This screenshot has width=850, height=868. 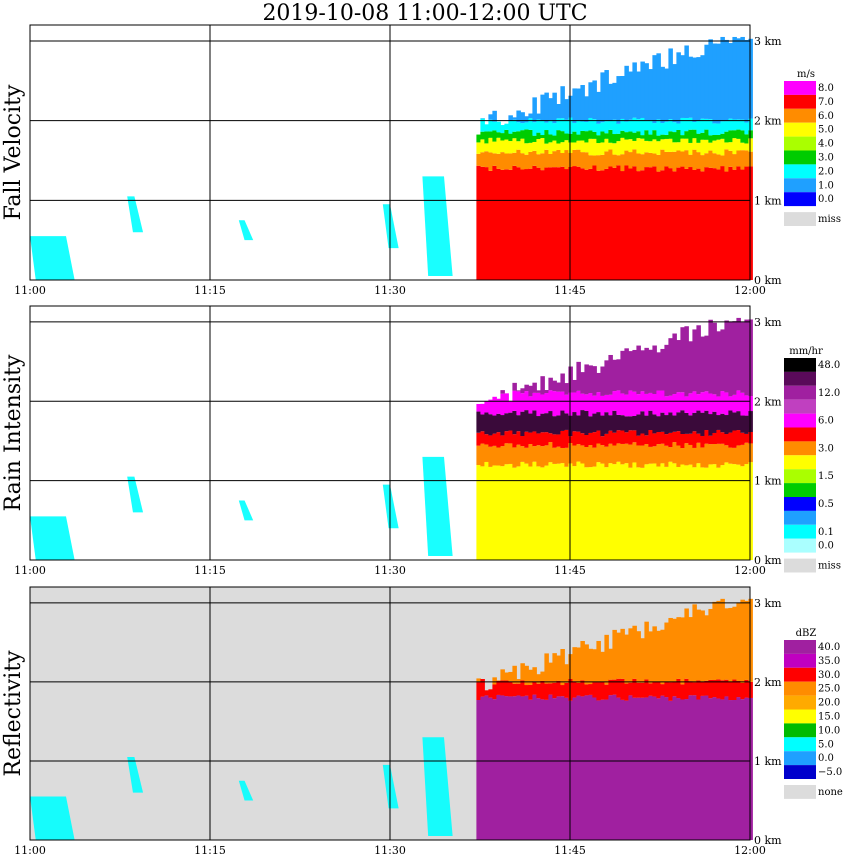 What do you see at coordinates (210, 850) in the screenshot?
I see `x-tick-label: 11:15` at bounding box center [210, 850].